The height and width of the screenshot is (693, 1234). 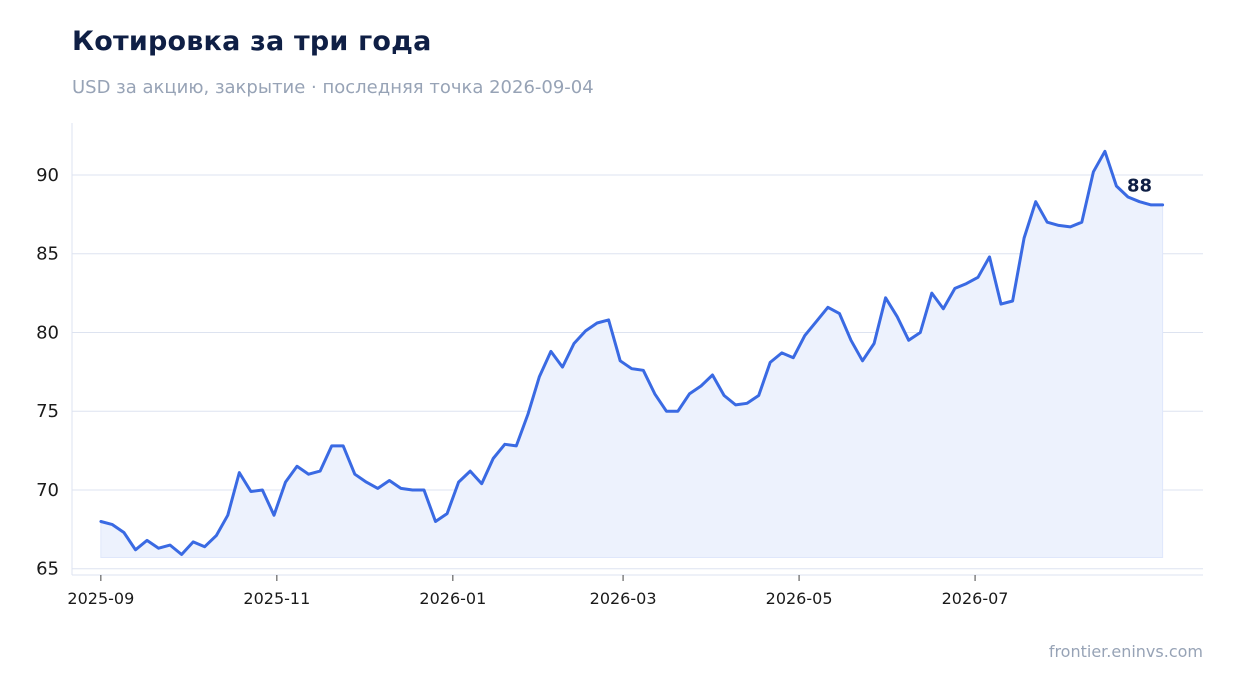 What do you see at coordinates (47, 411) in the screenshot?
I see `y-tick-label: 75` at bounding box center [47, 411].